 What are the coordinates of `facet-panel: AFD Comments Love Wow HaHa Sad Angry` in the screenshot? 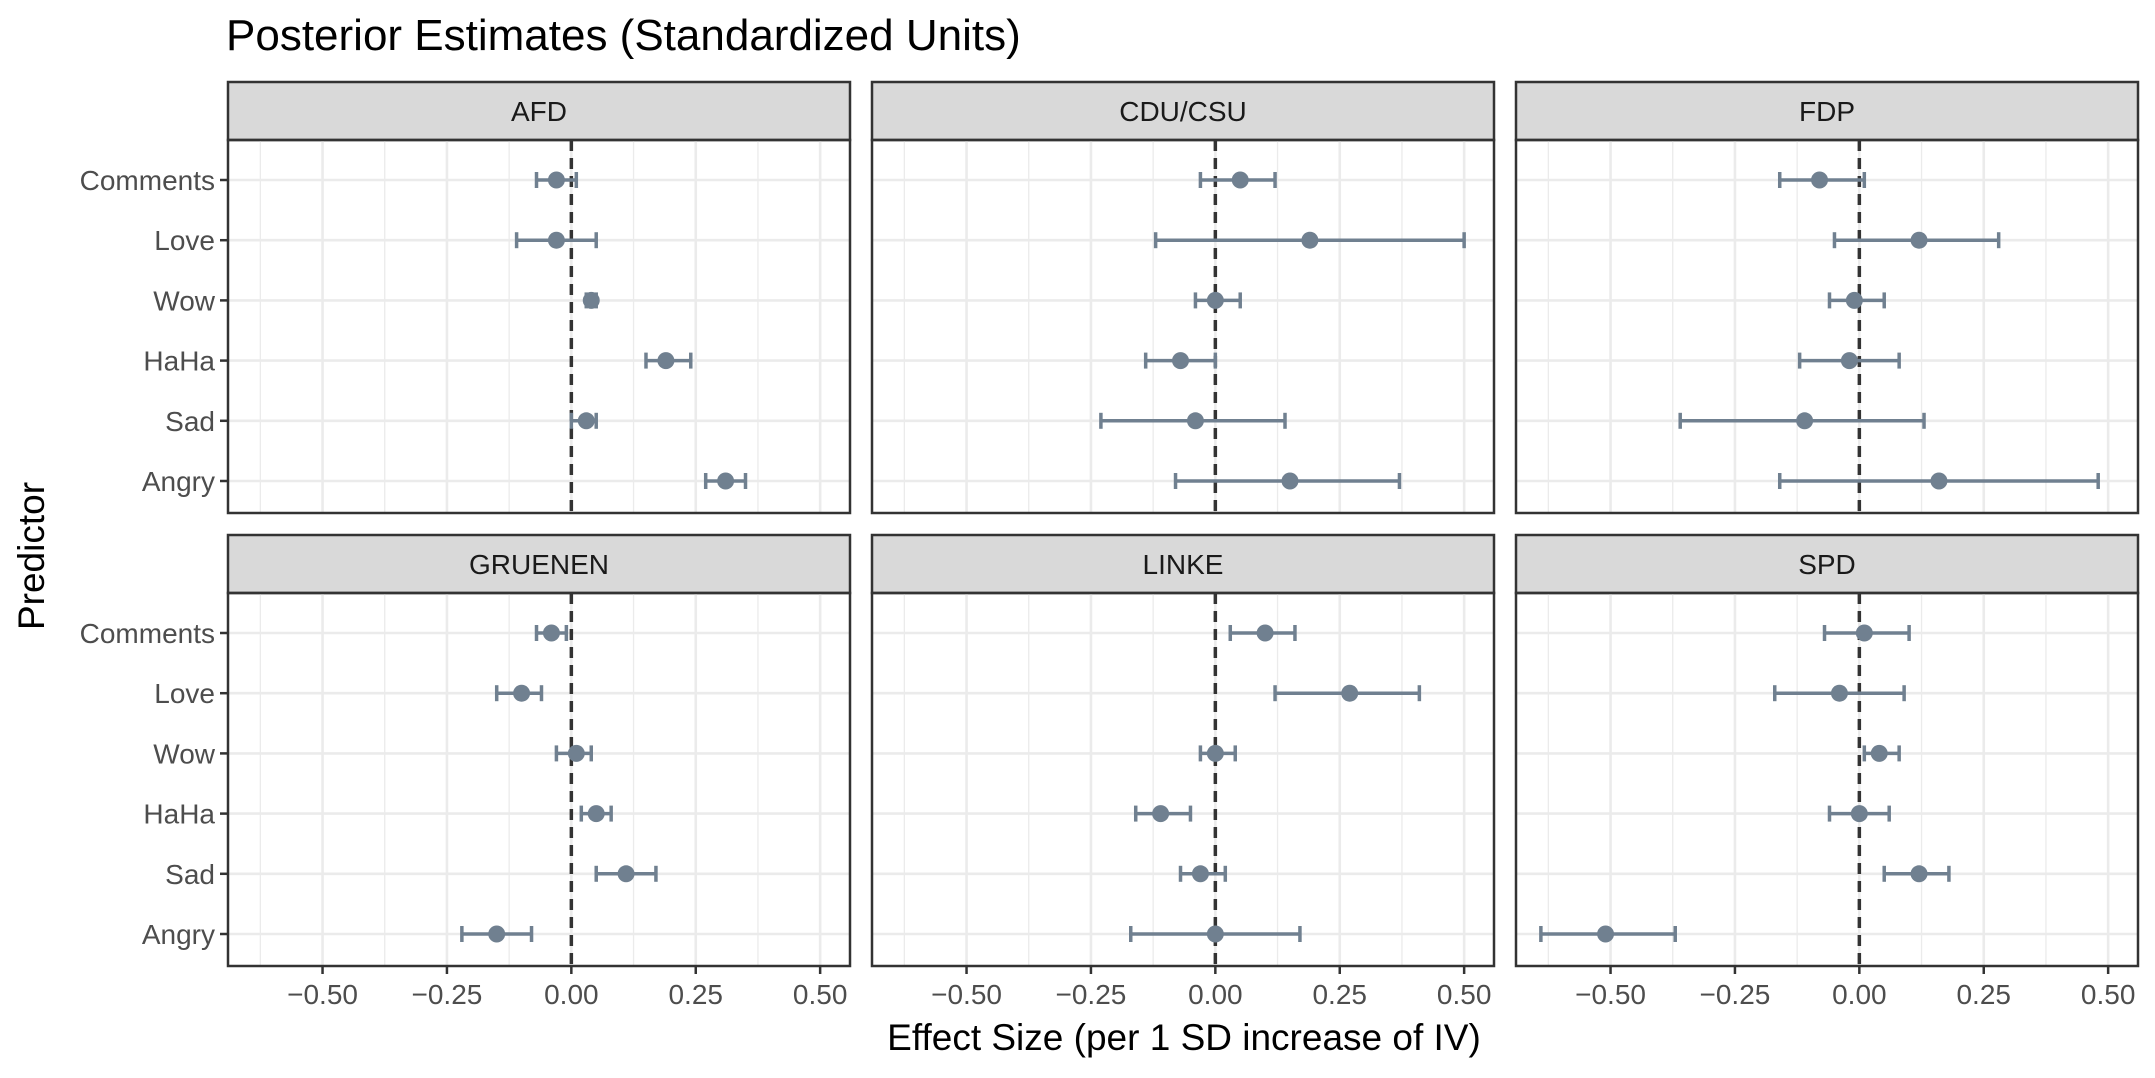 It's located at (466, 297).